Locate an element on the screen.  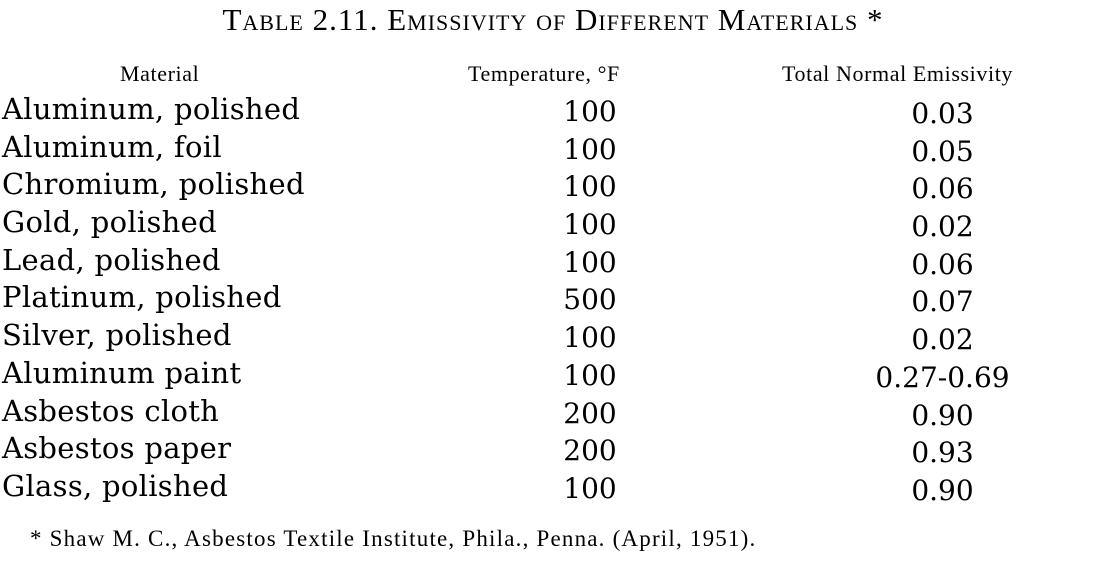
table-row: Silver, polished 100 0.02 is located at coordinates (553, 336).